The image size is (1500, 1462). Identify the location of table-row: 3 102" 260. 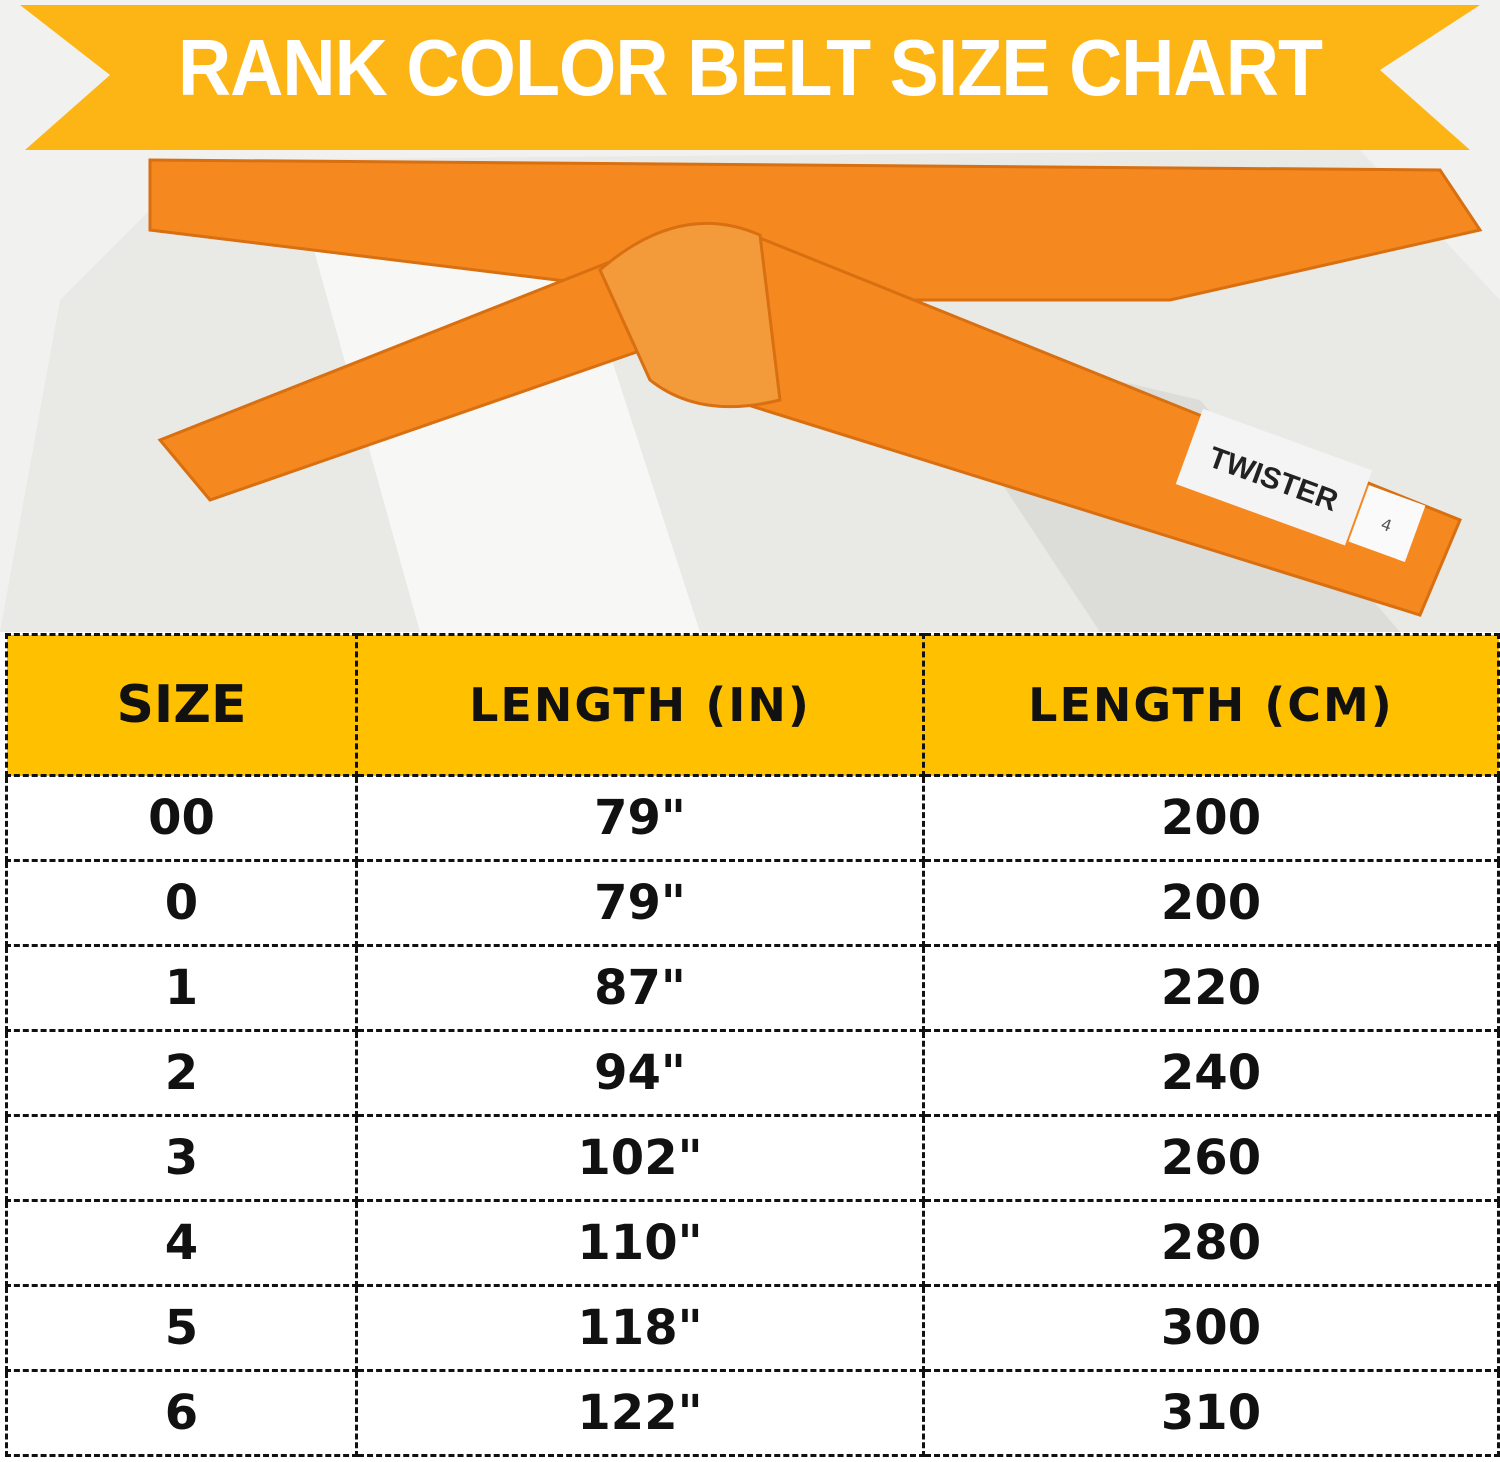
(752, 1158).